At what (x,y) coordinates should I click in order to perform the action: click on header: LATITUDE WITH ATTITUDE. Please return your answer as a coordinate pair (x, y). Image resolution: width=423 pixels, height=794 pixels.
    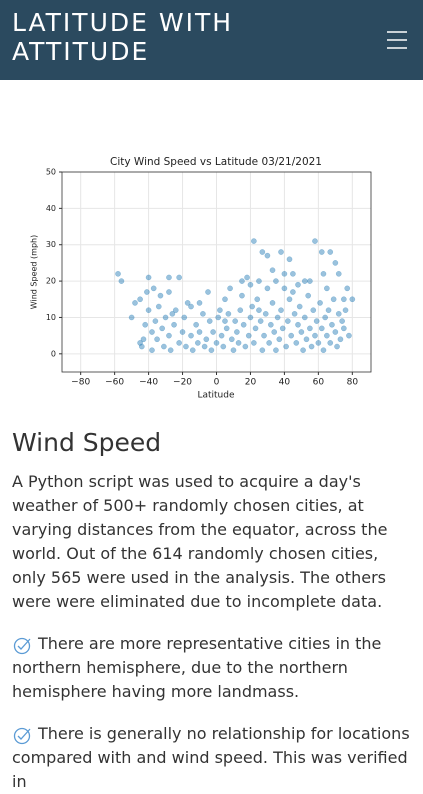
    Looking at the image, I should click on (211, 40).